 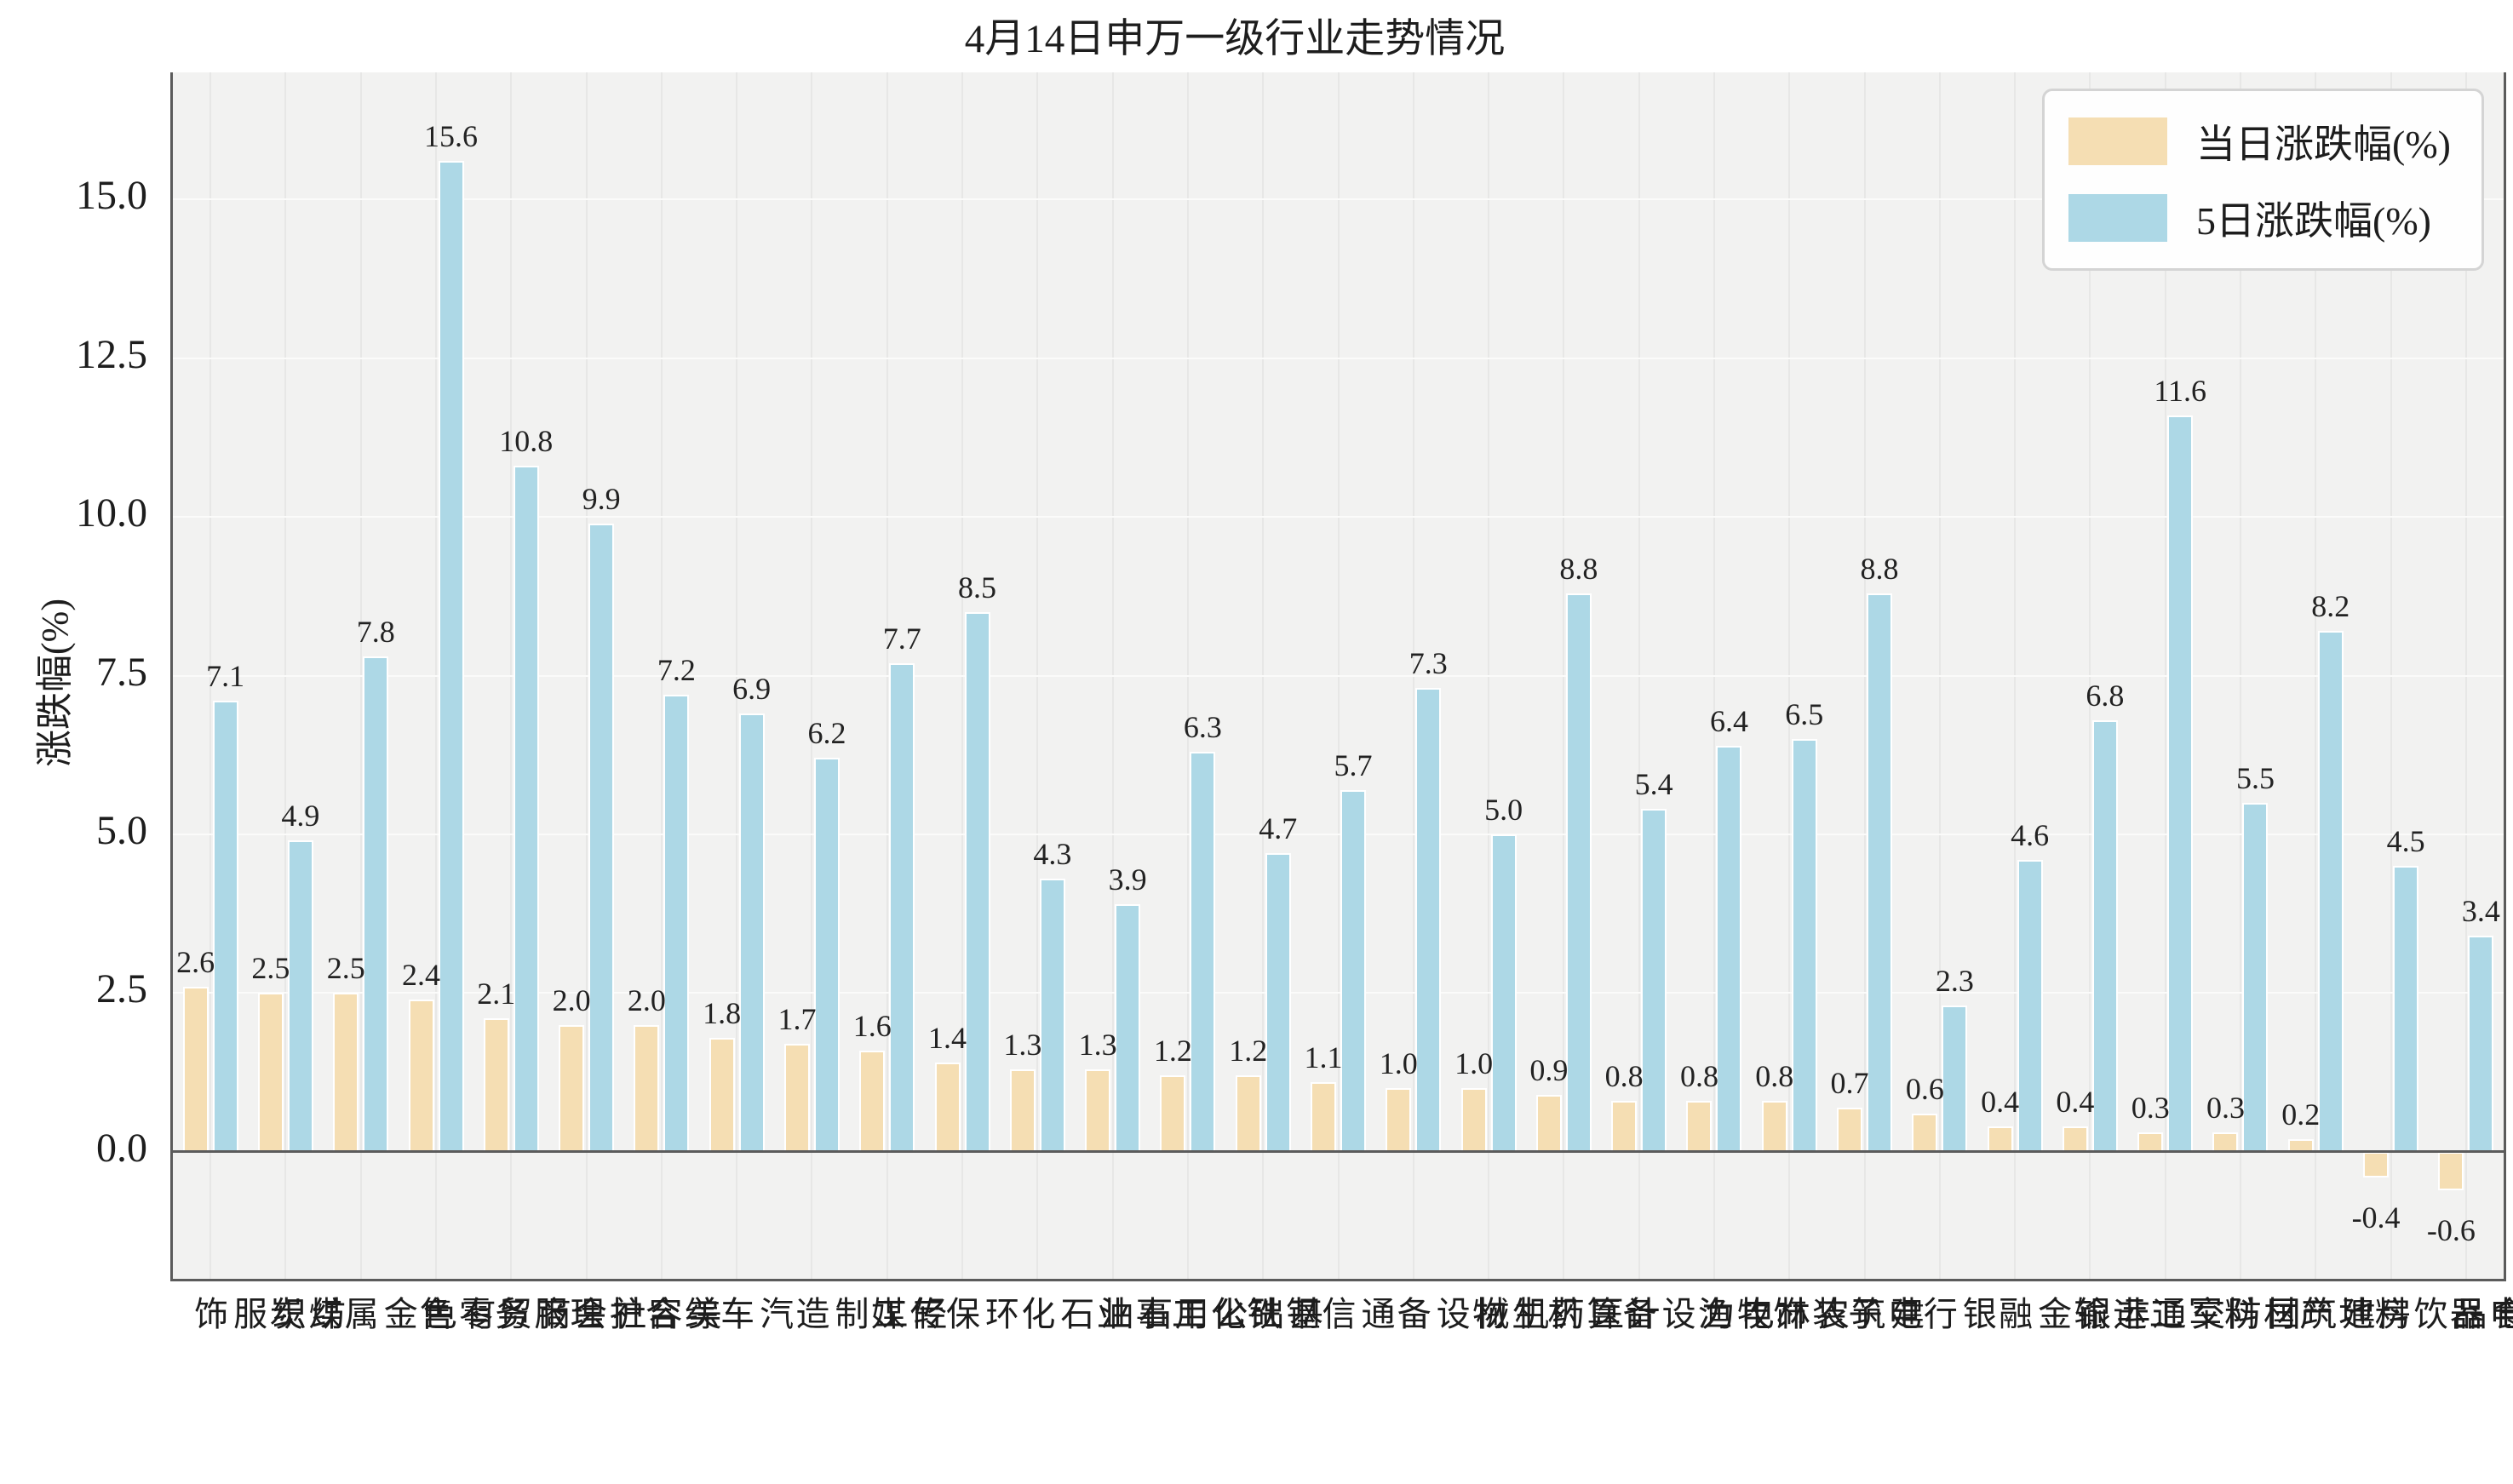 I want to click on bar-value-label: 11.6, so click(x=2180, y=390).